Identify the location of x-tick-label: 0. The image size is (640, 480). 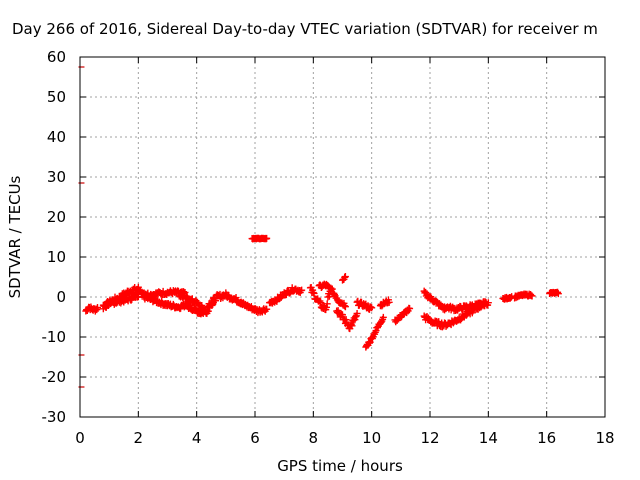
(80, 438).